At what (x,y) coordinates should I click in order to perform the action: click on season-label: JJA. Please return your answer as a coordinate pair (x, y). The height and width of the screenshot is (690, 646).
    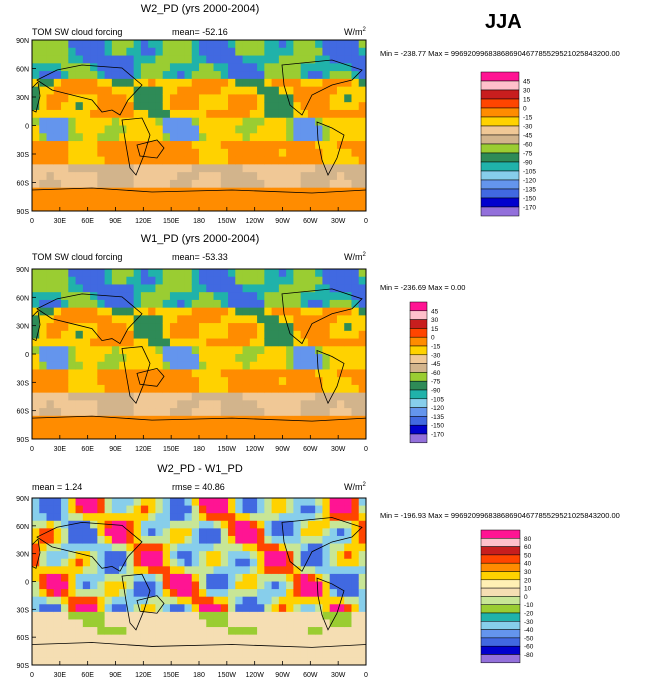
    Looking at the image, I should click on (503, 22).